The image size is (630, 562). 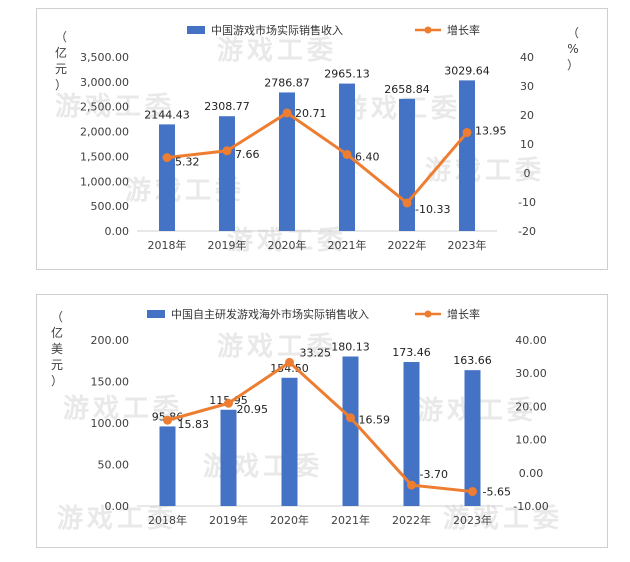 I want to click on growth-rate-data-label: 20.95, so click(x=253, y=409).